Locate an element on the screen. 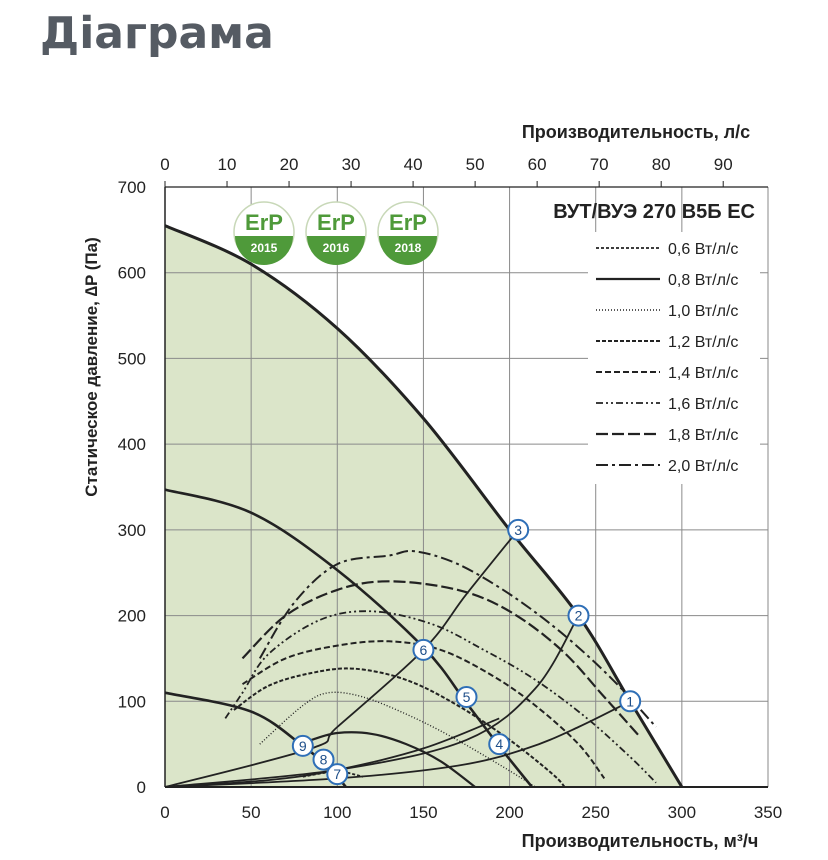  x-tick-label: 150 is located at coordinates (423, 812).